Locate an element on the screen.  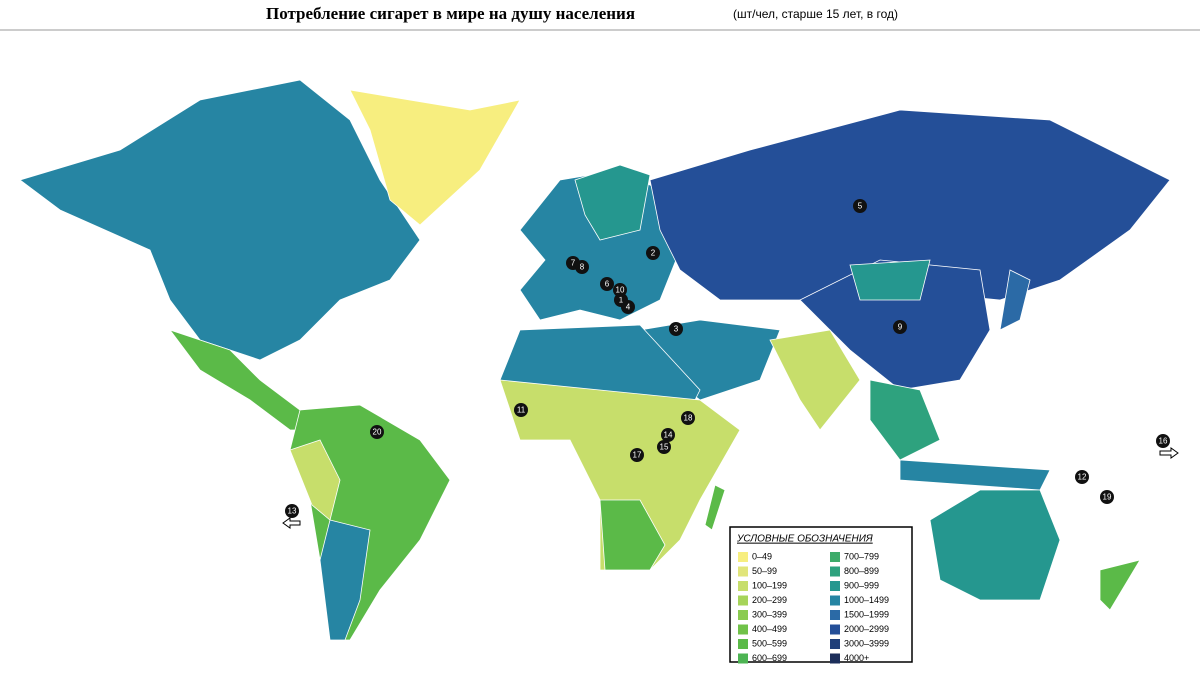
southern-africa is located at coordinates (632, 535).